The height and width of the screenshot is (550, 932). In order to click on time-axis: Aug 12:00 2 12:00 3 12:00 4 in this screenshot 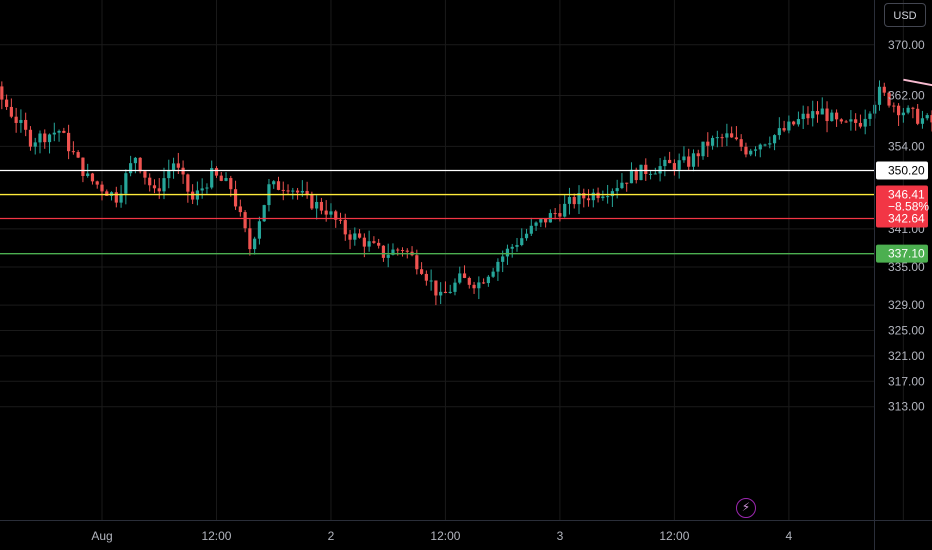, I will do `click(466, 532)`.